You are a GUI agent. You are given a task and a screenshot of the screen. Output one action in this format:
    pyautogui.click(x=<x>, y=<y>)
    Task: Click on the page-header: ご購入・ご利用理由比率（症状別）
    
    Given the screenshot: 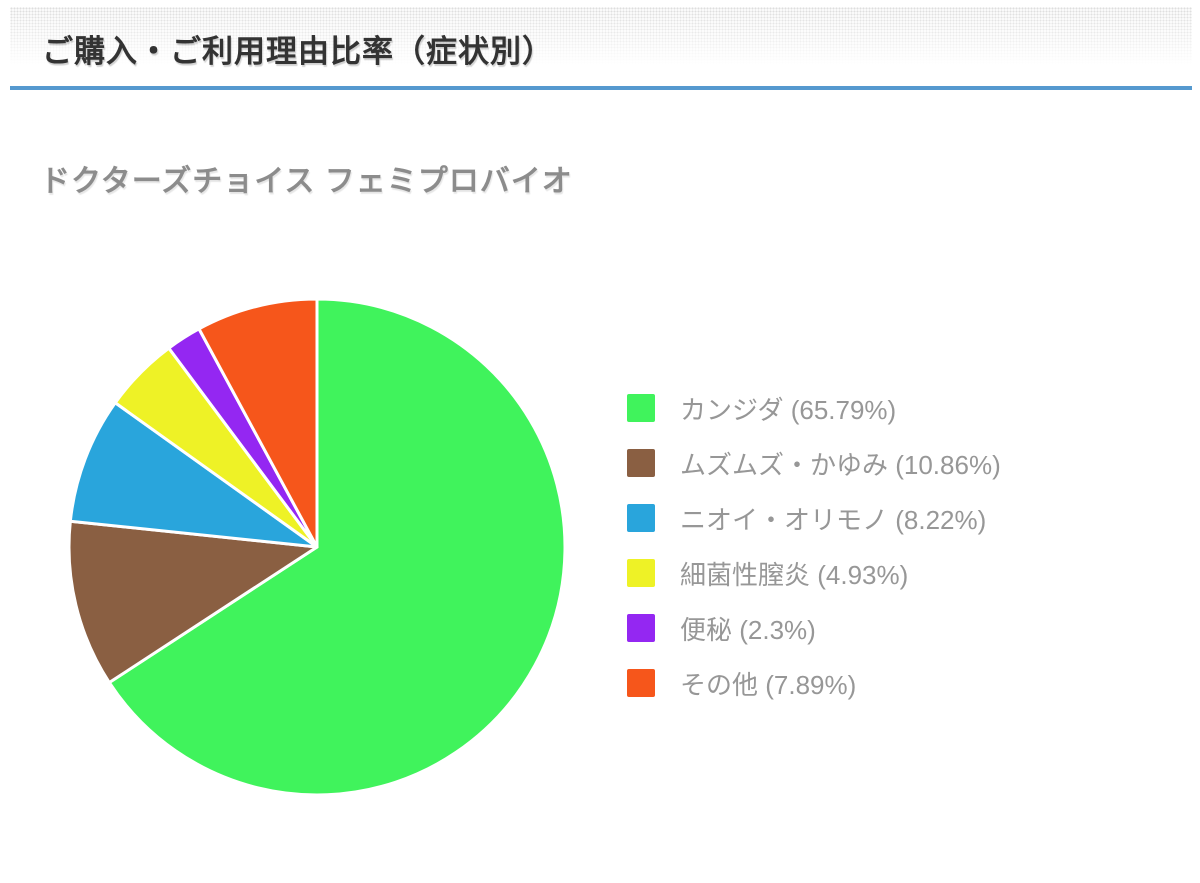 What is the action you would take?
    pyautogui.click(x=601, y=46)
    